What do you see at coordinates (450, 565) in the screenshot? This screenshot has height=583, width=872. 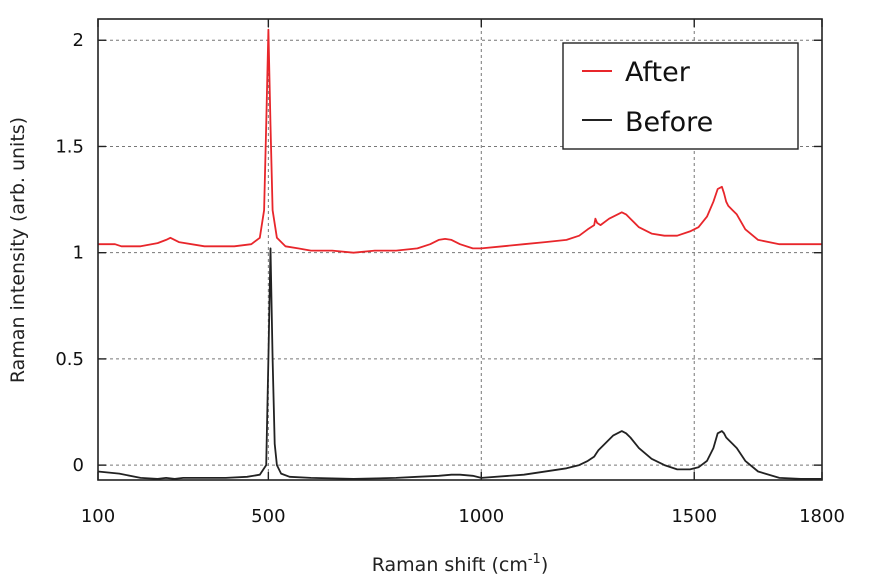 I see `x-axis-label-main: Raman shift (cm` at bounding box center [450, 565].